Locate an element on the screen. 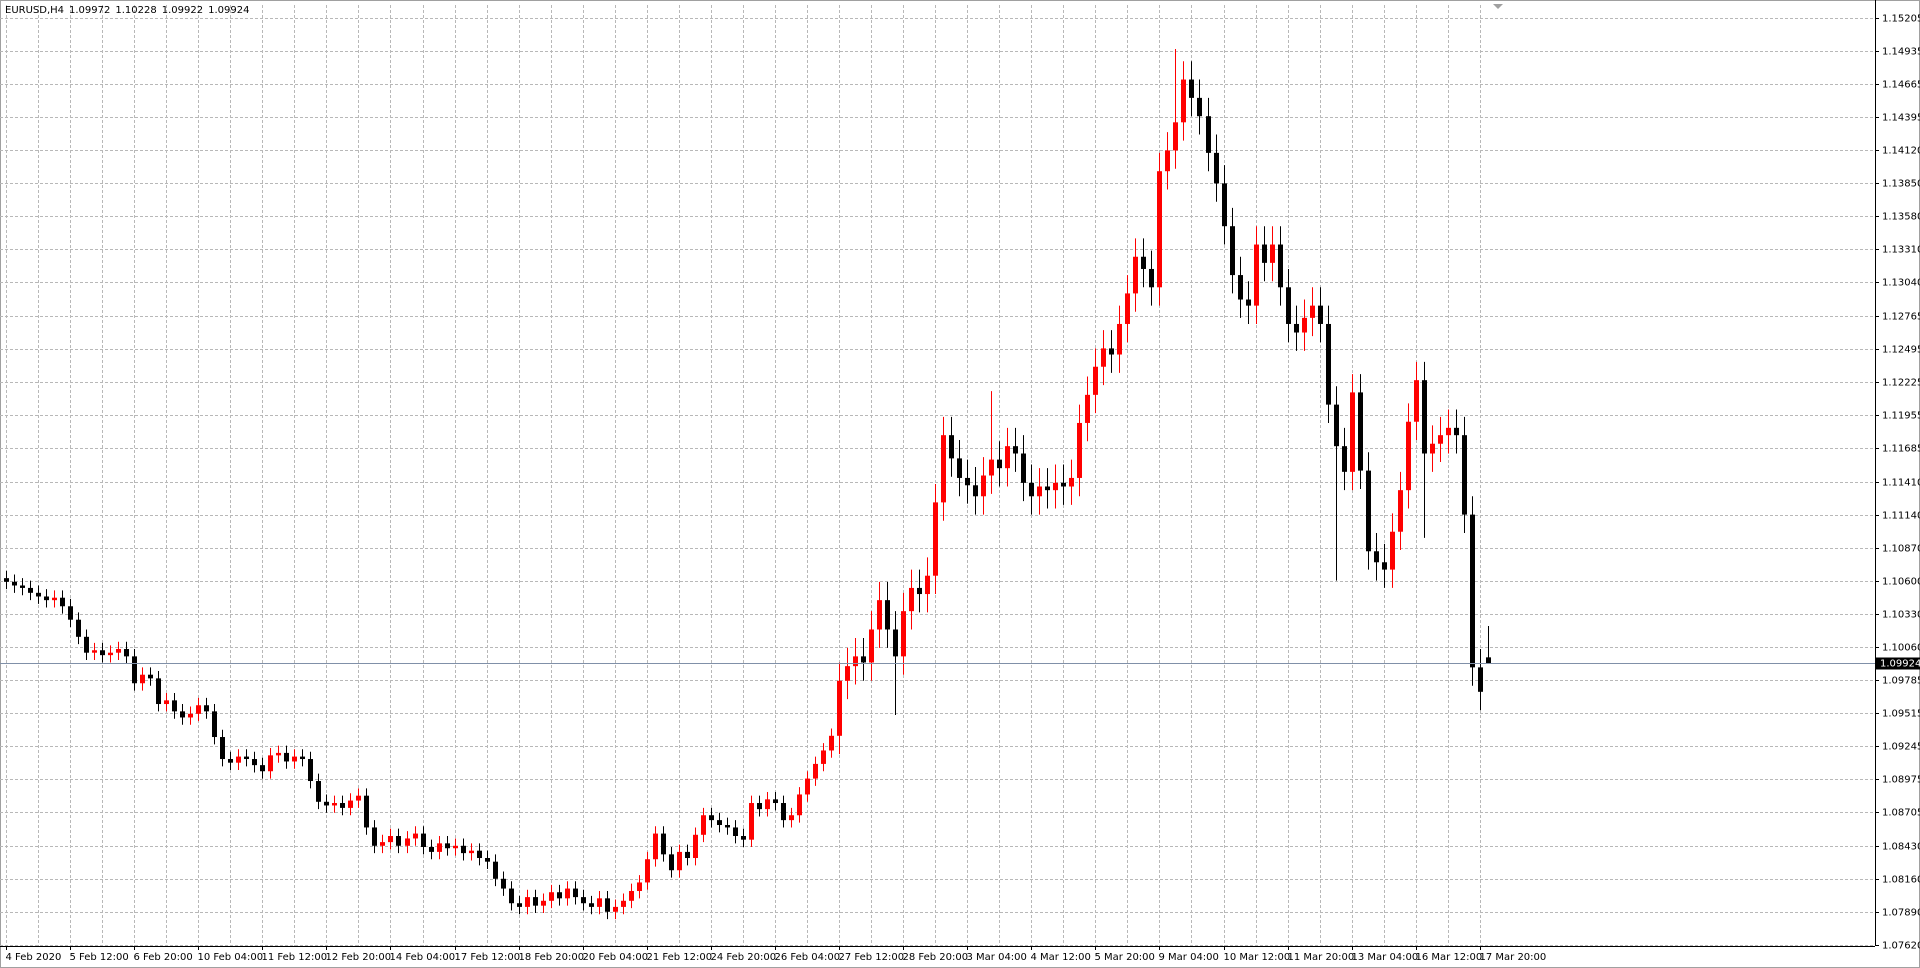 The width and height of the screenshot is (1920, 968). y-tick-label: 1.10600 is located at coordinates (1901, 582).